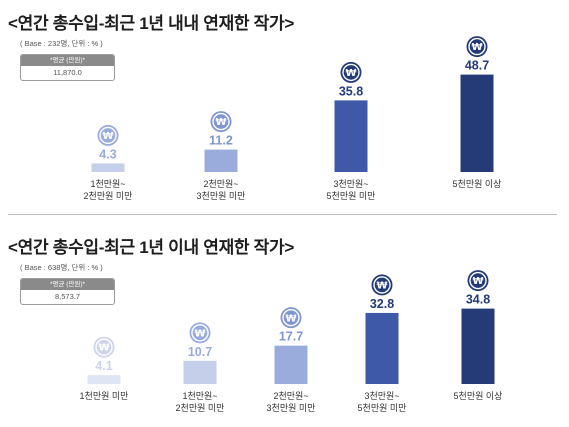  What do you see at coordinates (61, 267) in the screenshot?
I see `panel-2-base-note: ( Base : 638명, 단위 : % )` at bounding box center [61, 267].